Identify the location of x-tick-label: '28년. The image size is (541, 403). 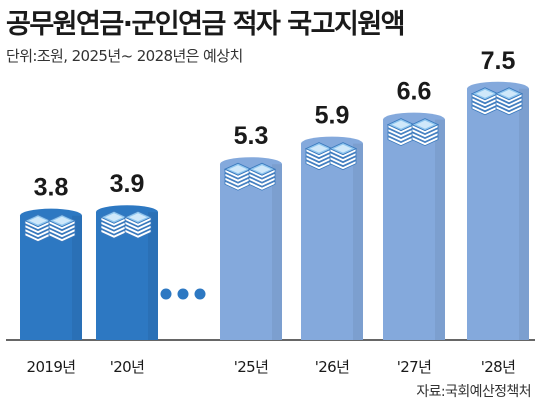
(498, 367).